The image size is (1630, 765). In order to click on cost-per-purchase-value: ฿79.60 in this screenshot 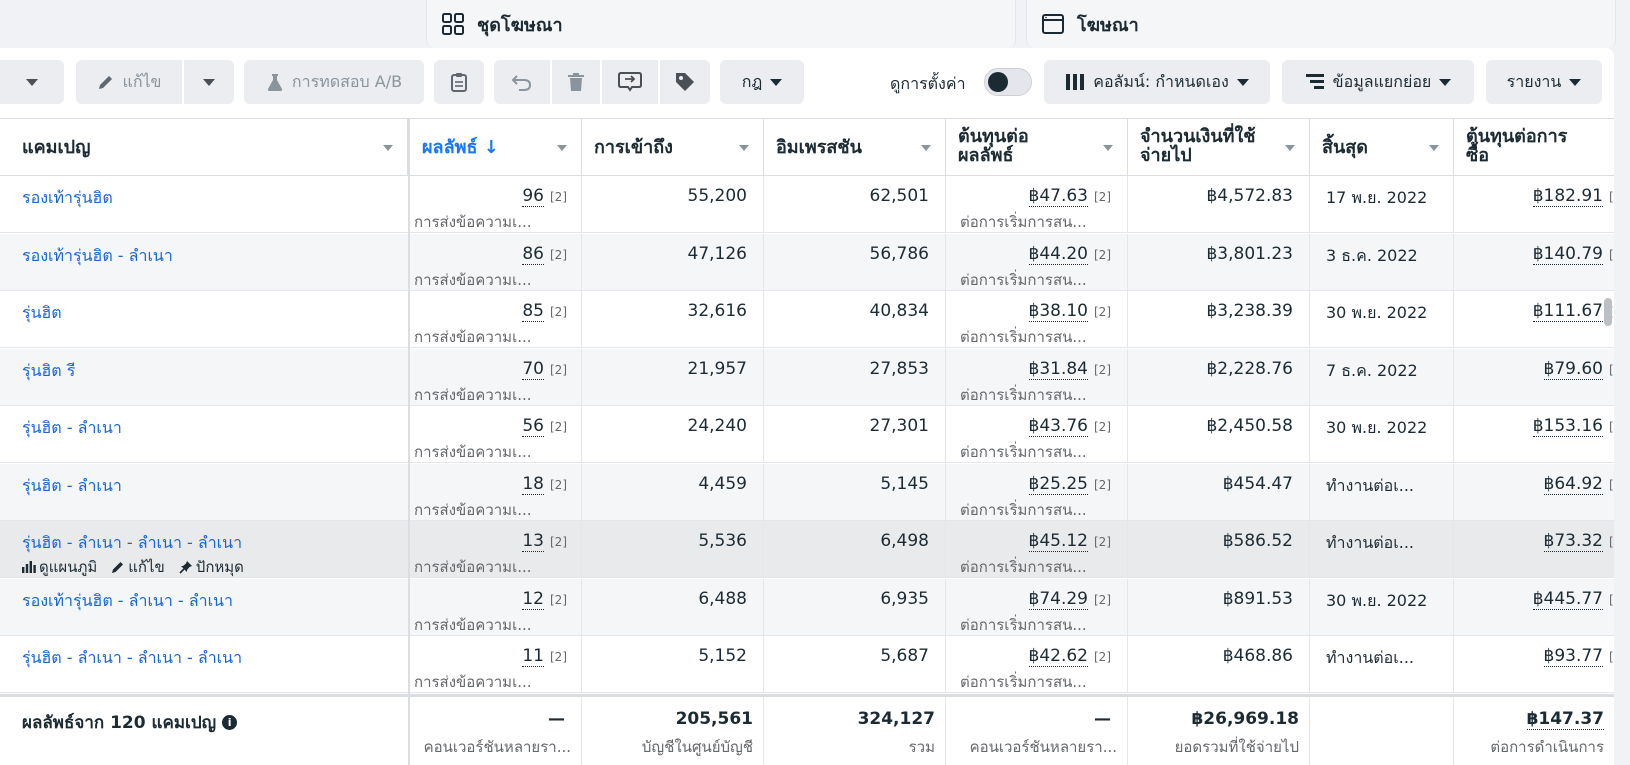, I will do `click(1573, 369)`.